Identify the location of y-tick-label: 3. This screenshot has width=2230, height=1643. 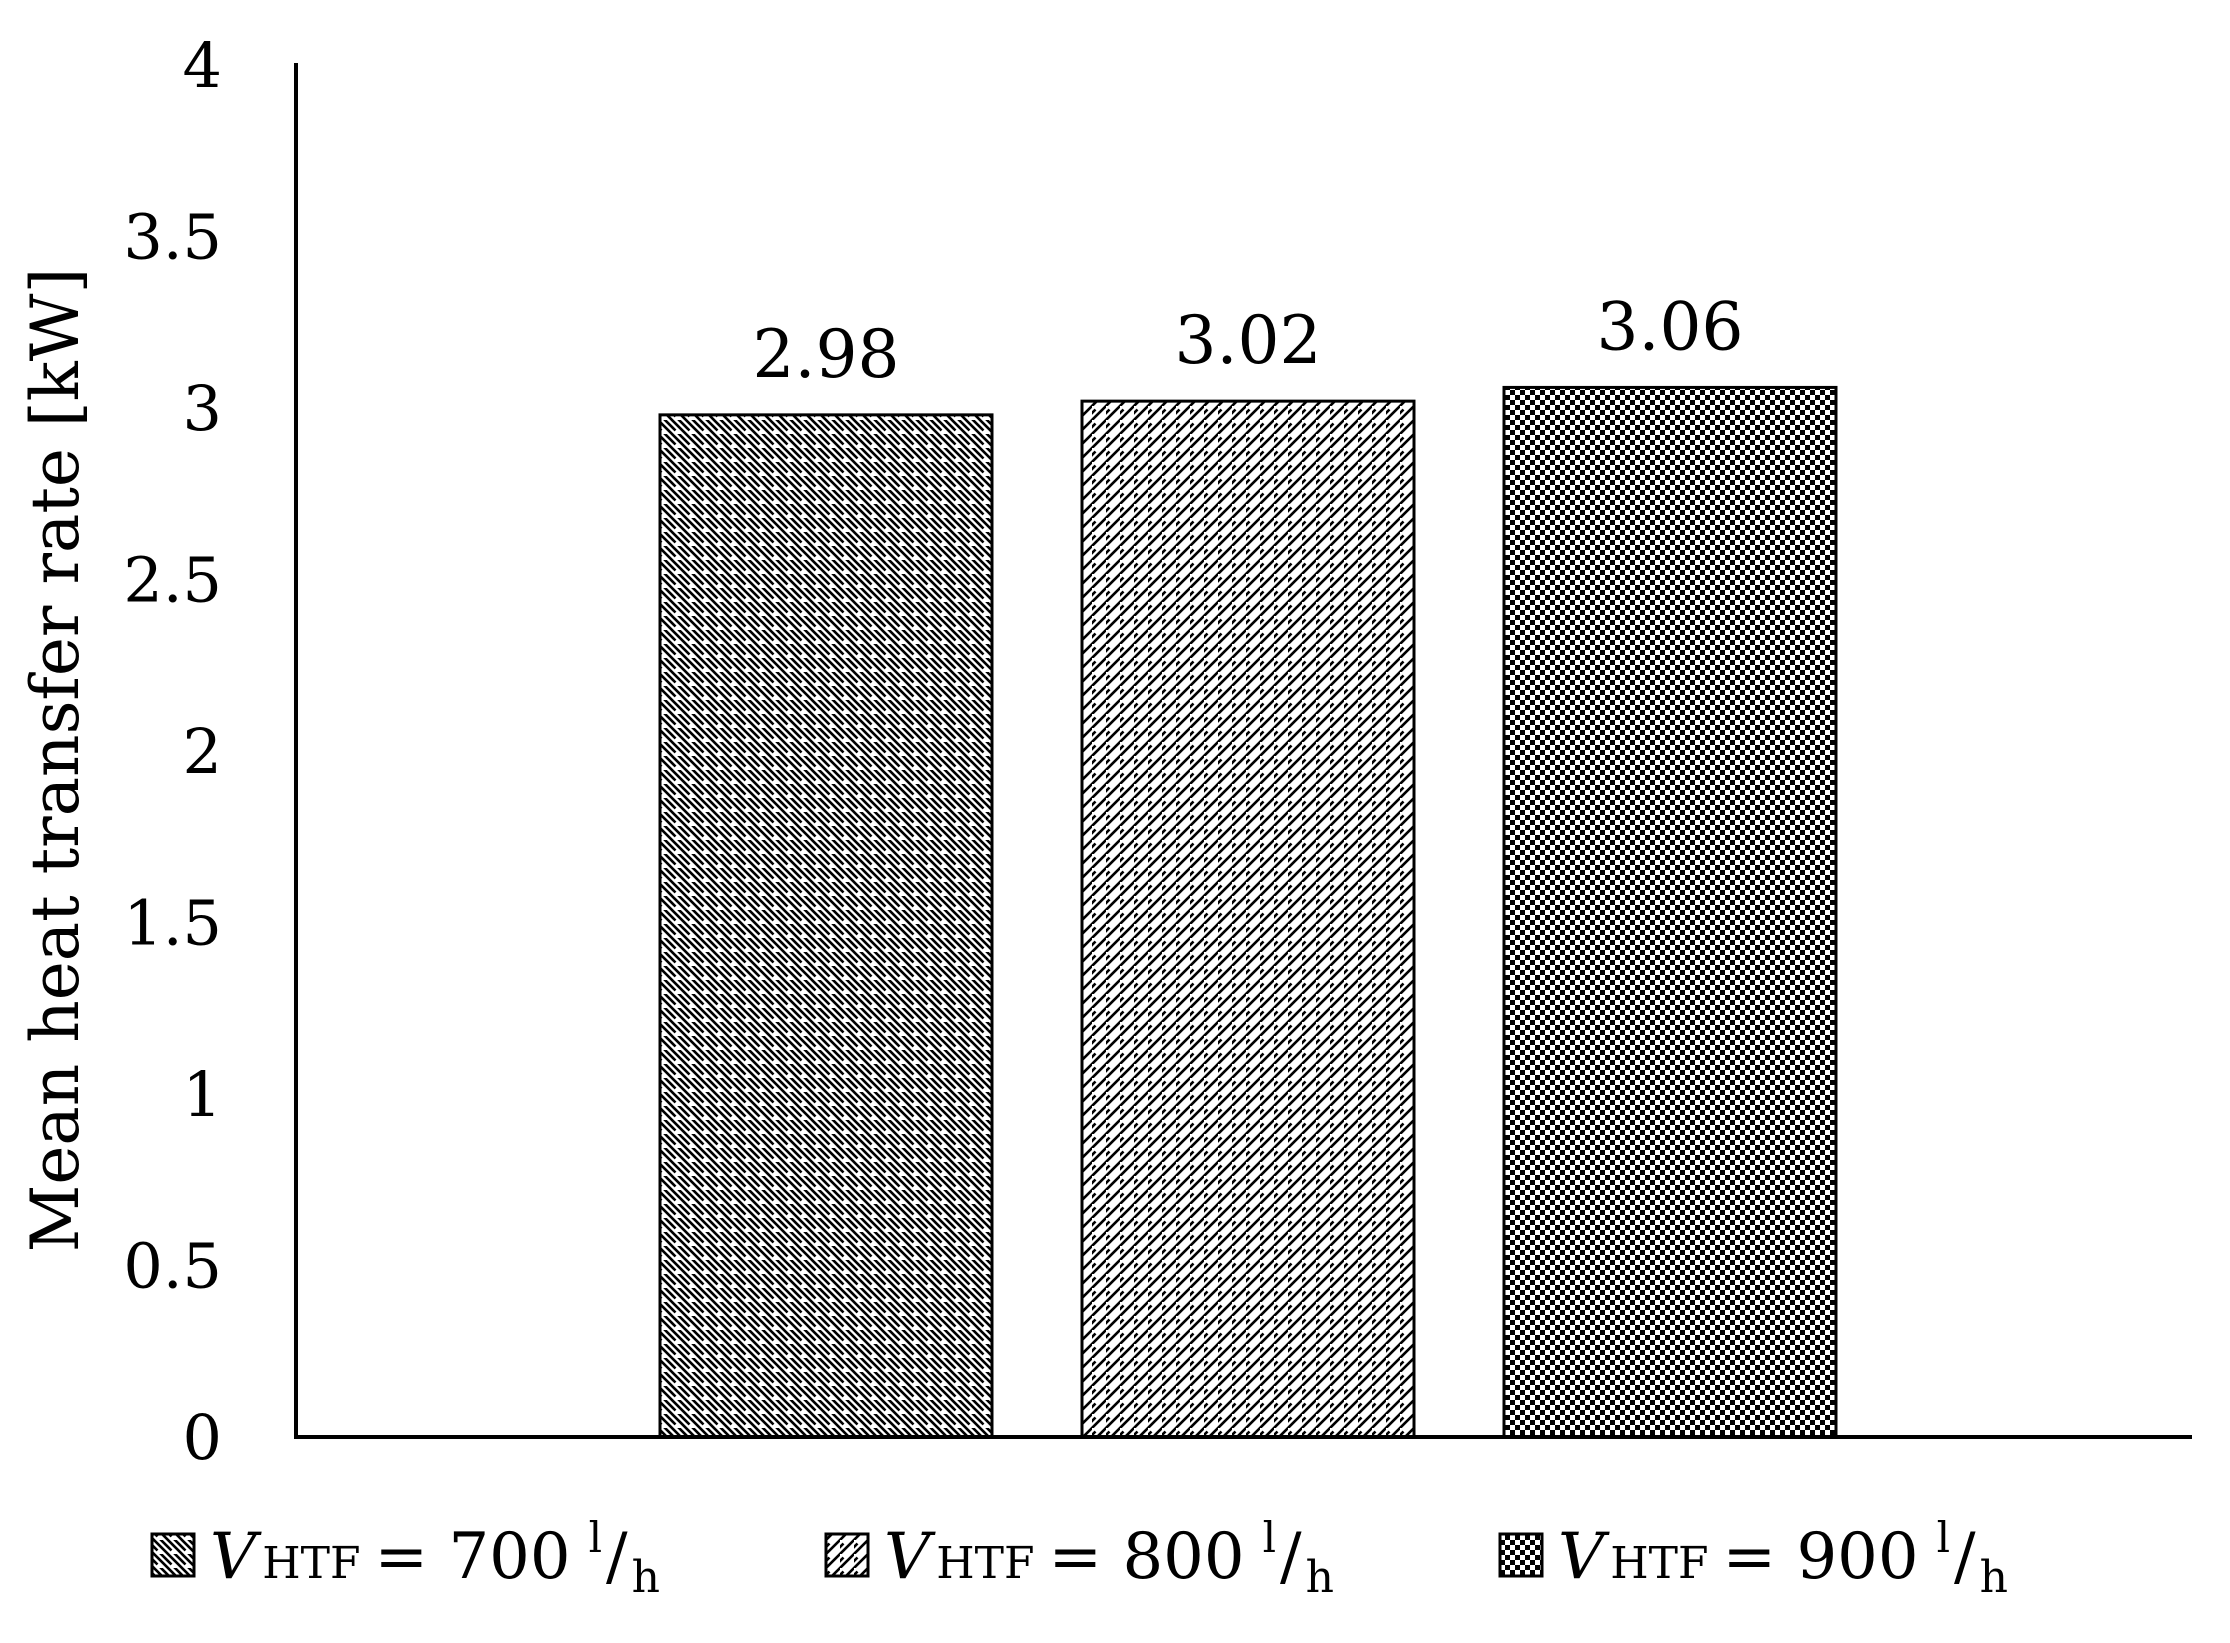
(202, 408).